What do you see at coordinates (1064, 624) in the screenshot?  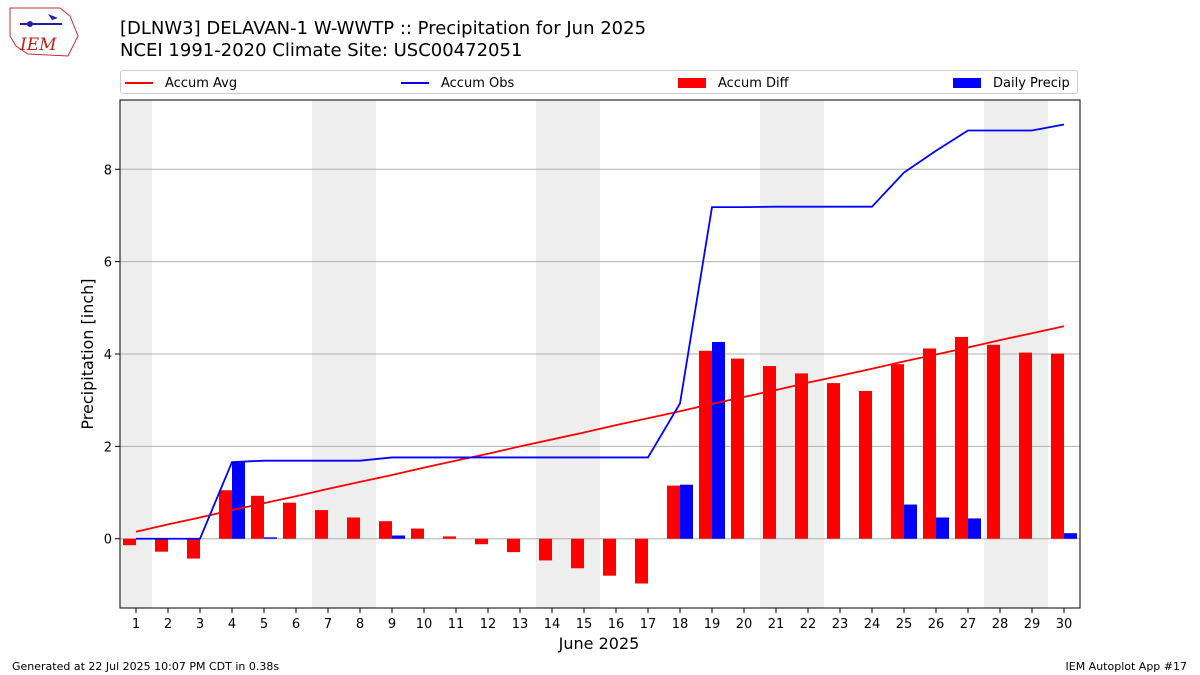 I see `x-tick-label-30: 30` at bounding box center [1064, 624].